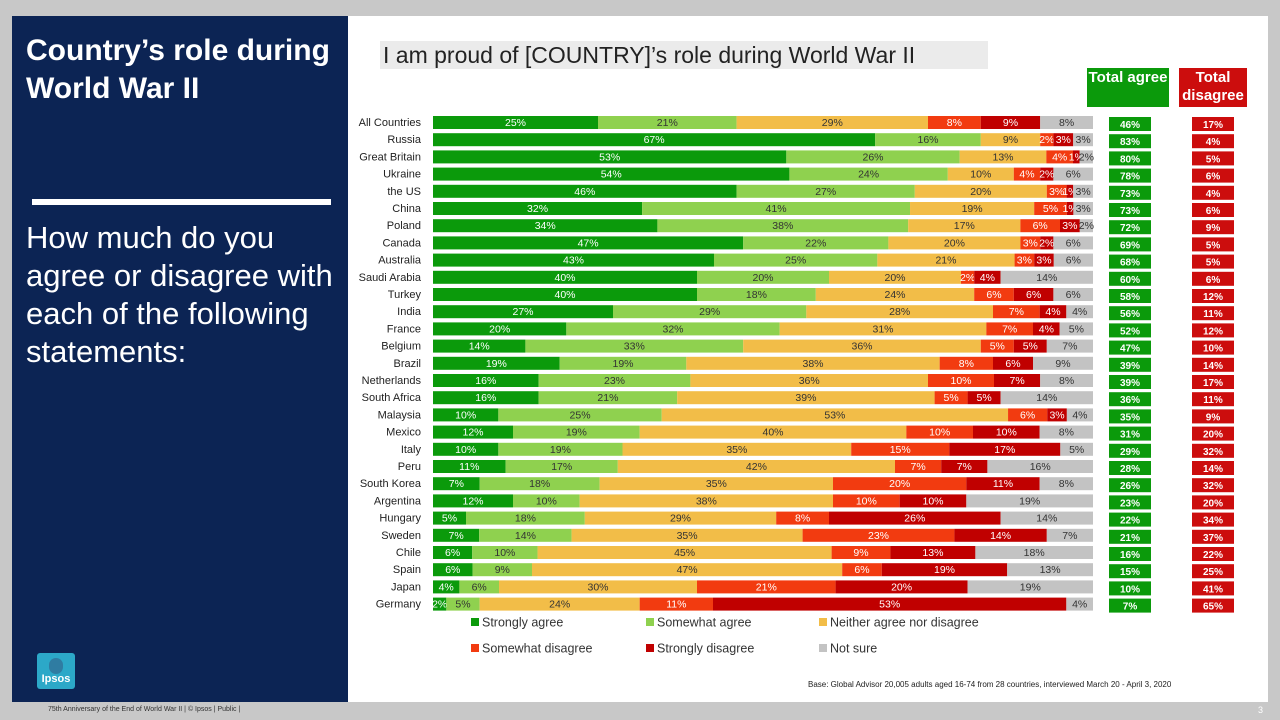  Describe the element at coordinates (1213, 211) in the screenshot. I see `total-disagree-value: 6%` at that location.